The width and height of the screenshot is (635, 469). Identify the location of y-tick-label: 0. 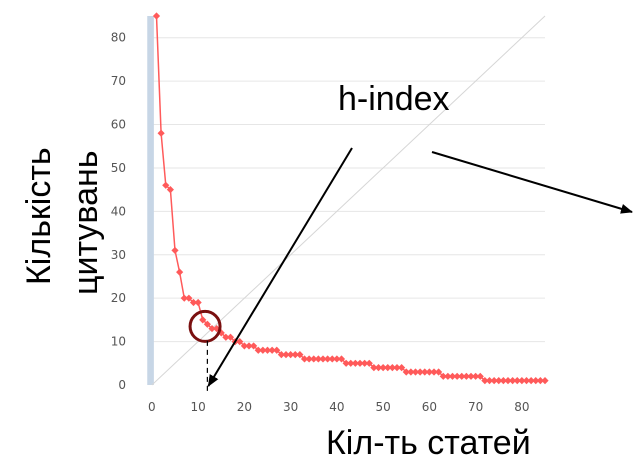
(122, 385).